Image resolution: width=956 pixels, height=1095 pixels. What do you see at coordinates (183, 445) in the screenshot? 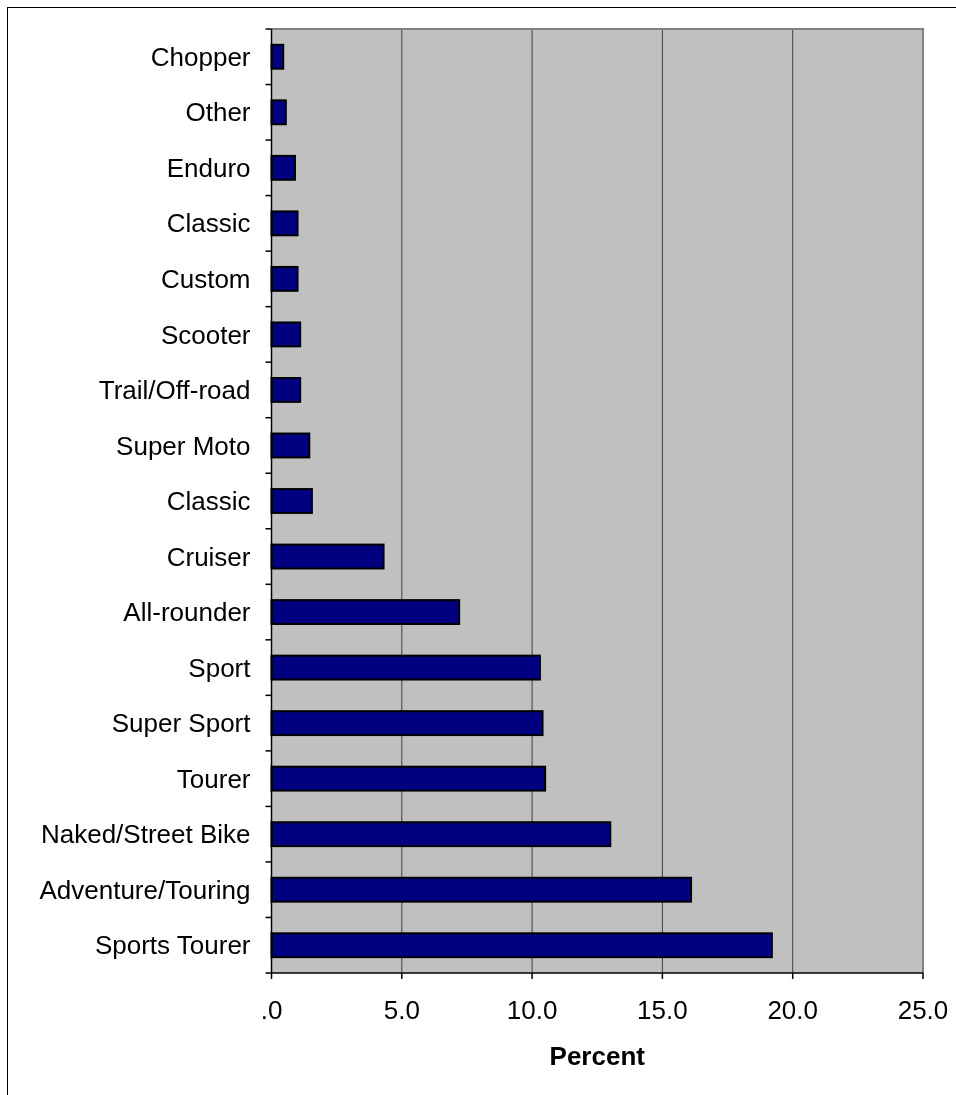
I see `y-tick-label: Super Moto` at bounding box center [183, 445].